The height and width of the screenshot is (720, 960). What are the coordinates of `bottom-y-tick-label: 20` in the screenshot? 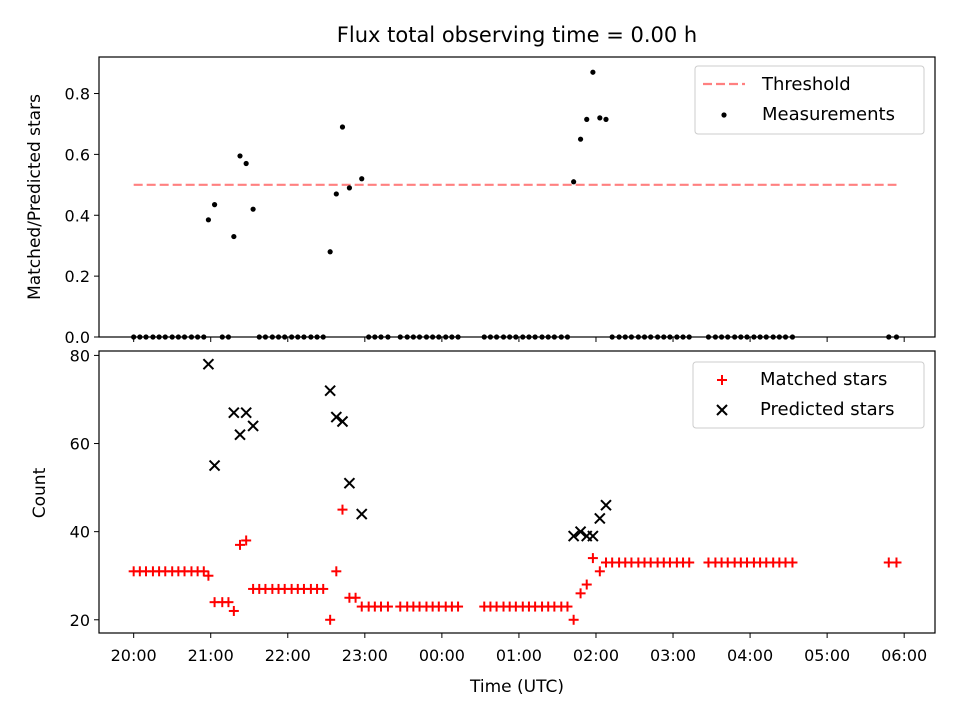 It's located at (80, 620).